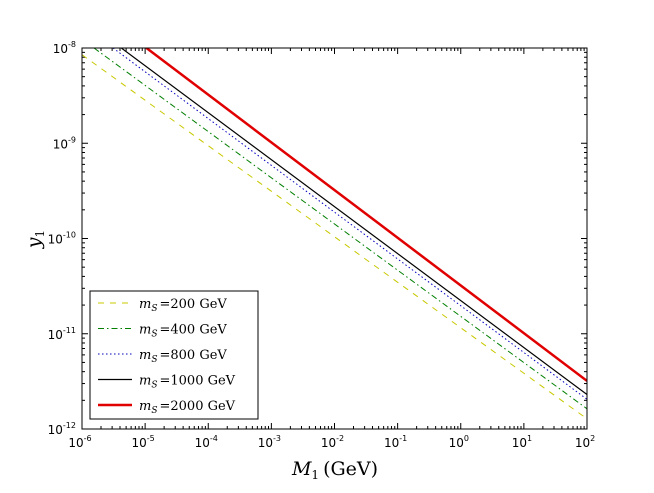 This screenshot has height=493, width=654. I want to click on x-tick-exp: -1, so click(403, 438).